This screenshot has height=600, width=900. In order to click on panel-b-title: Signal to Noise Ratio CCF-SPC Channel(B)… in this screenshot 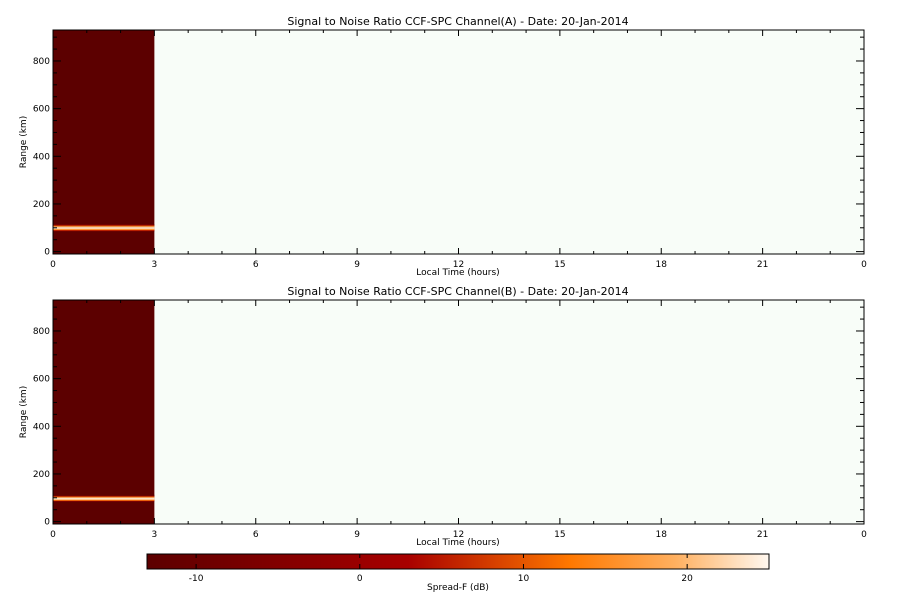, I will do `click(457, 291)`.